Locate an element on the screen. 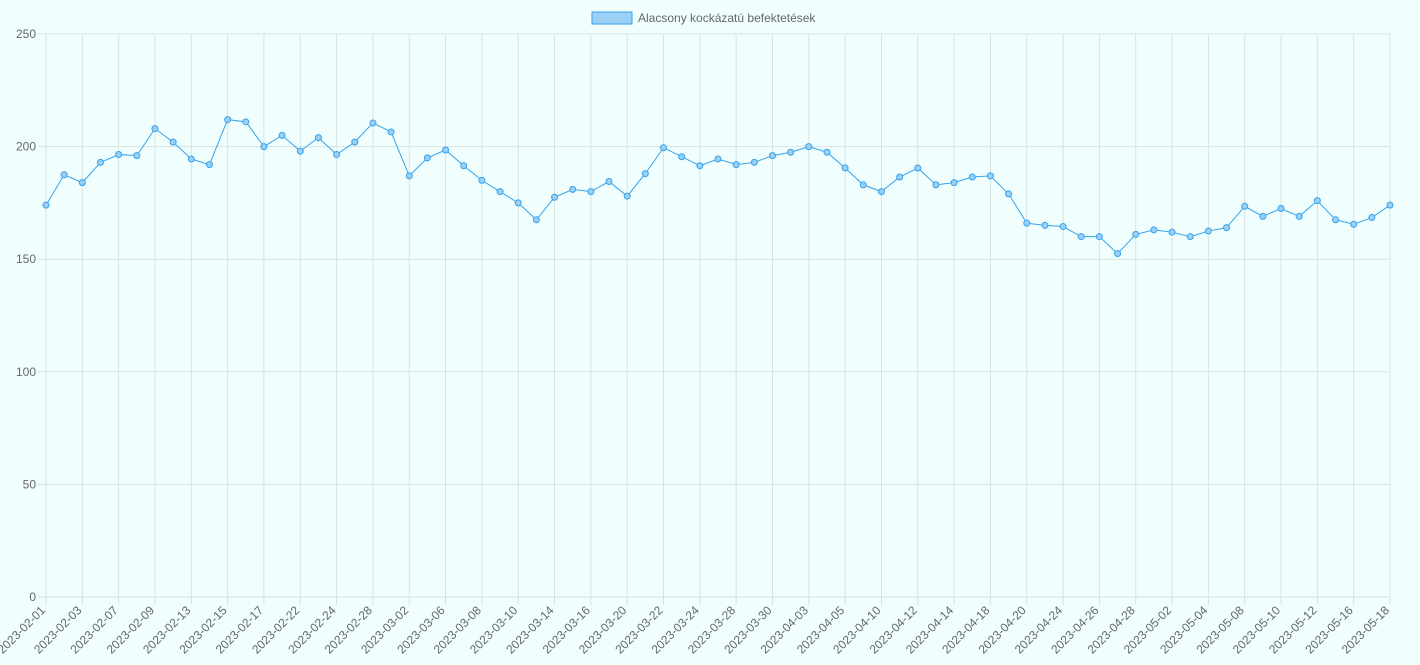 The width and height of the screenshot is (1420, 665). legend: Alacsony kockázatú befektetések is located at coordinates (703, 18).